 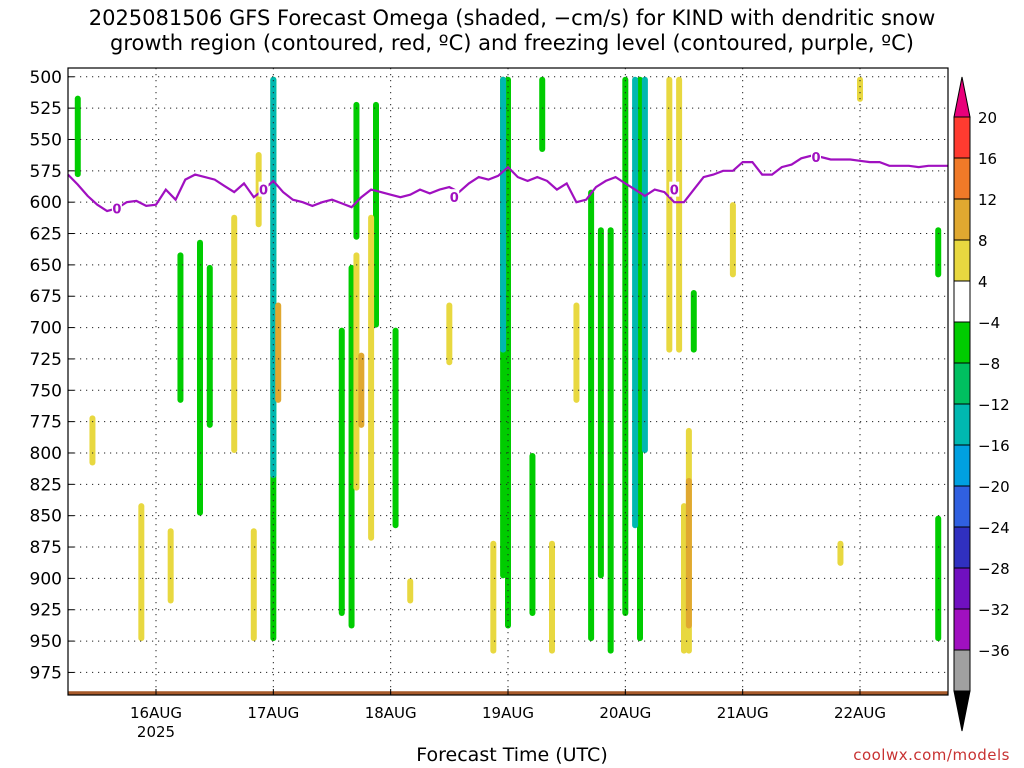 I want to click on y-tick-label: 750, so click(x=46, y=391).